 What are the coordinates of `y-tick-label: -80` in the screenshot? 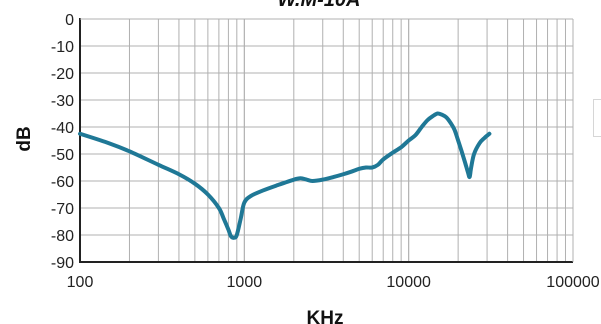 It's located at (62, 236).